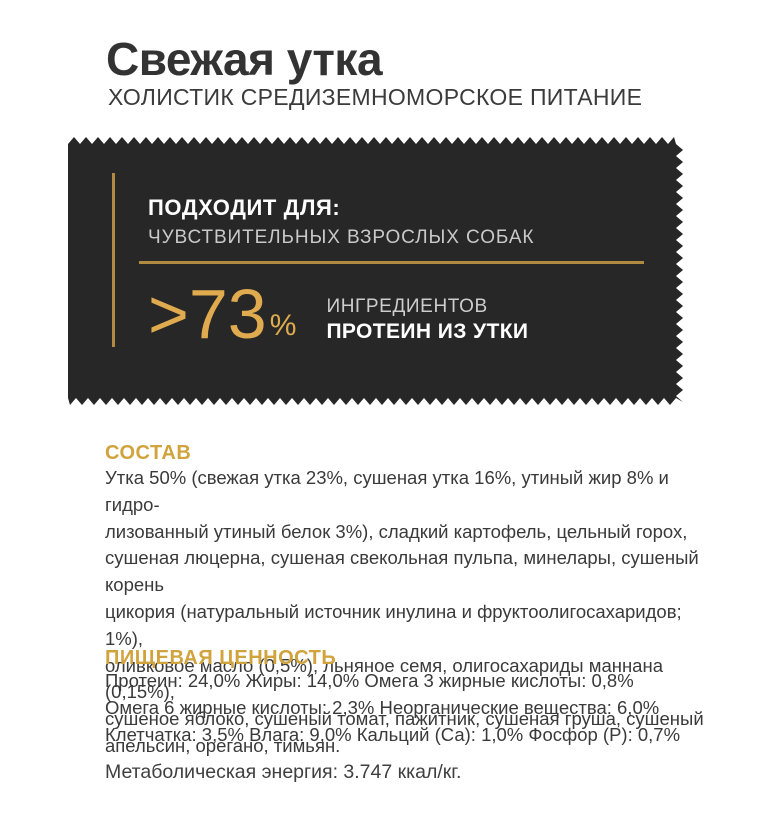  I want to click on page-subtitle: ХОЛИСТИК СРЕДИЗЕМНОМОРСКОЕ ПИТАНИЕ, so click(375, 97).